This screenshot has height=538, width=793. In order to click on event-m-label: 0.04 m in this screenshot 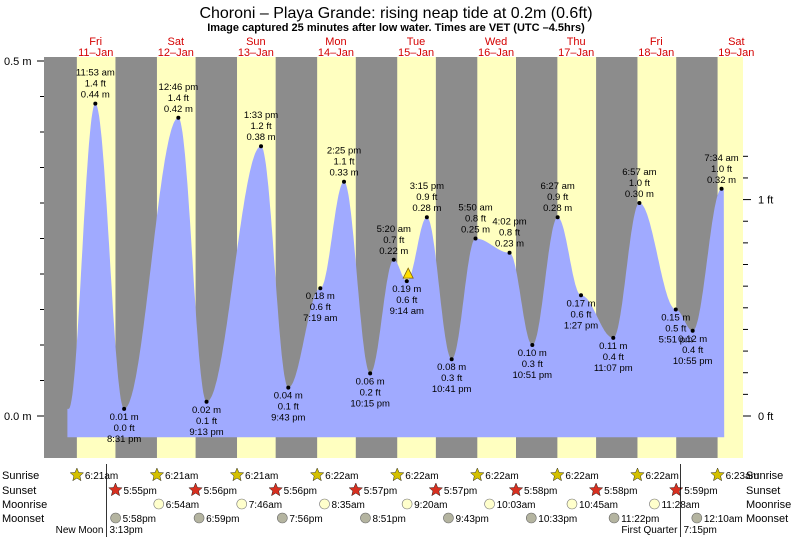, I will do `click(288, 396)`.